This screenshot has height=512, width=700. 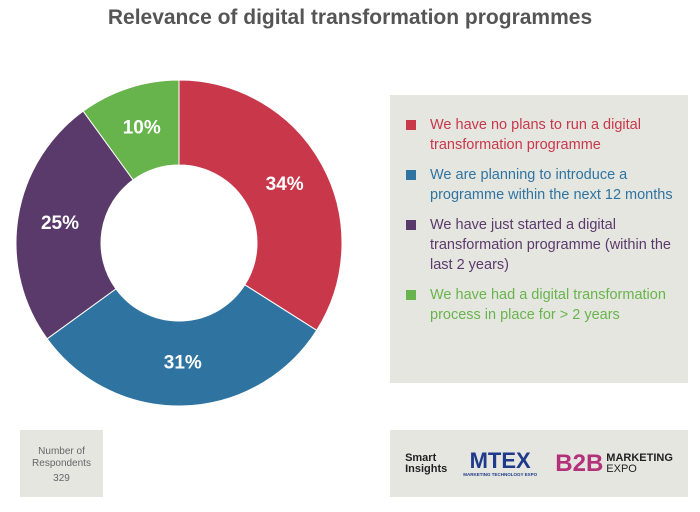 I want to click on respondents-box: Number of Respondents 329, so click(x=61, y=463).